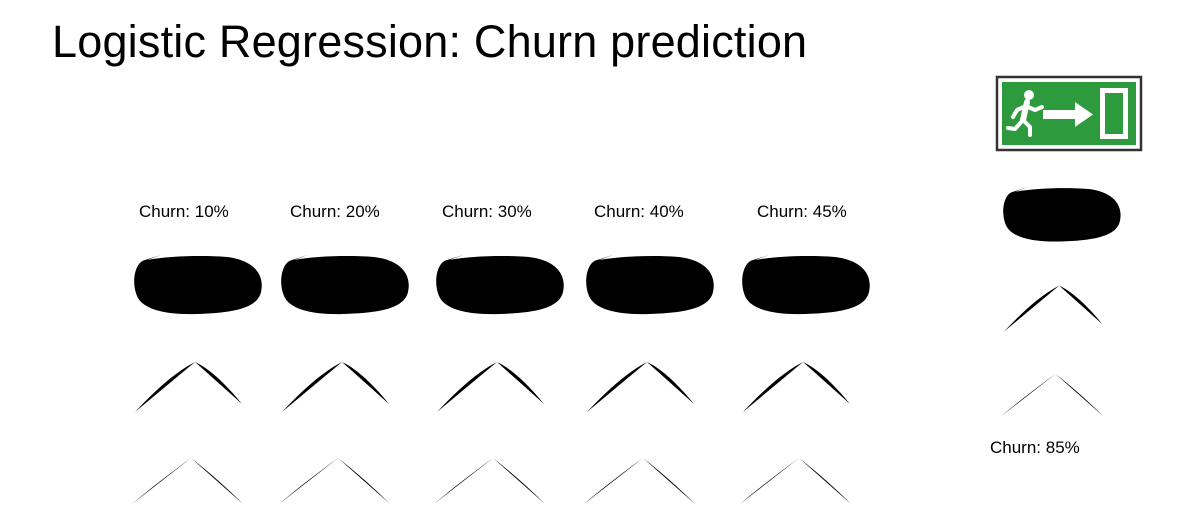 The width and height of the screenshot is (1189, 525). I want to click on person-5-figure, so click(805, 379).